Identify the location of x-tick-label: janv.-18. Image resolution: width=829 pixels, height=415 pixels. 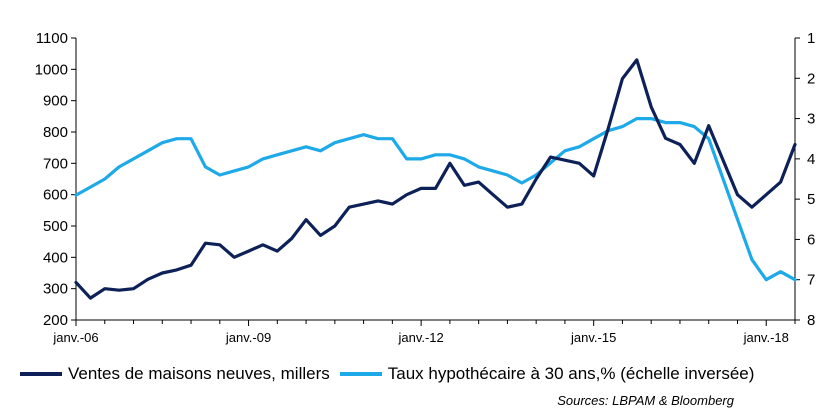
(766, 337).